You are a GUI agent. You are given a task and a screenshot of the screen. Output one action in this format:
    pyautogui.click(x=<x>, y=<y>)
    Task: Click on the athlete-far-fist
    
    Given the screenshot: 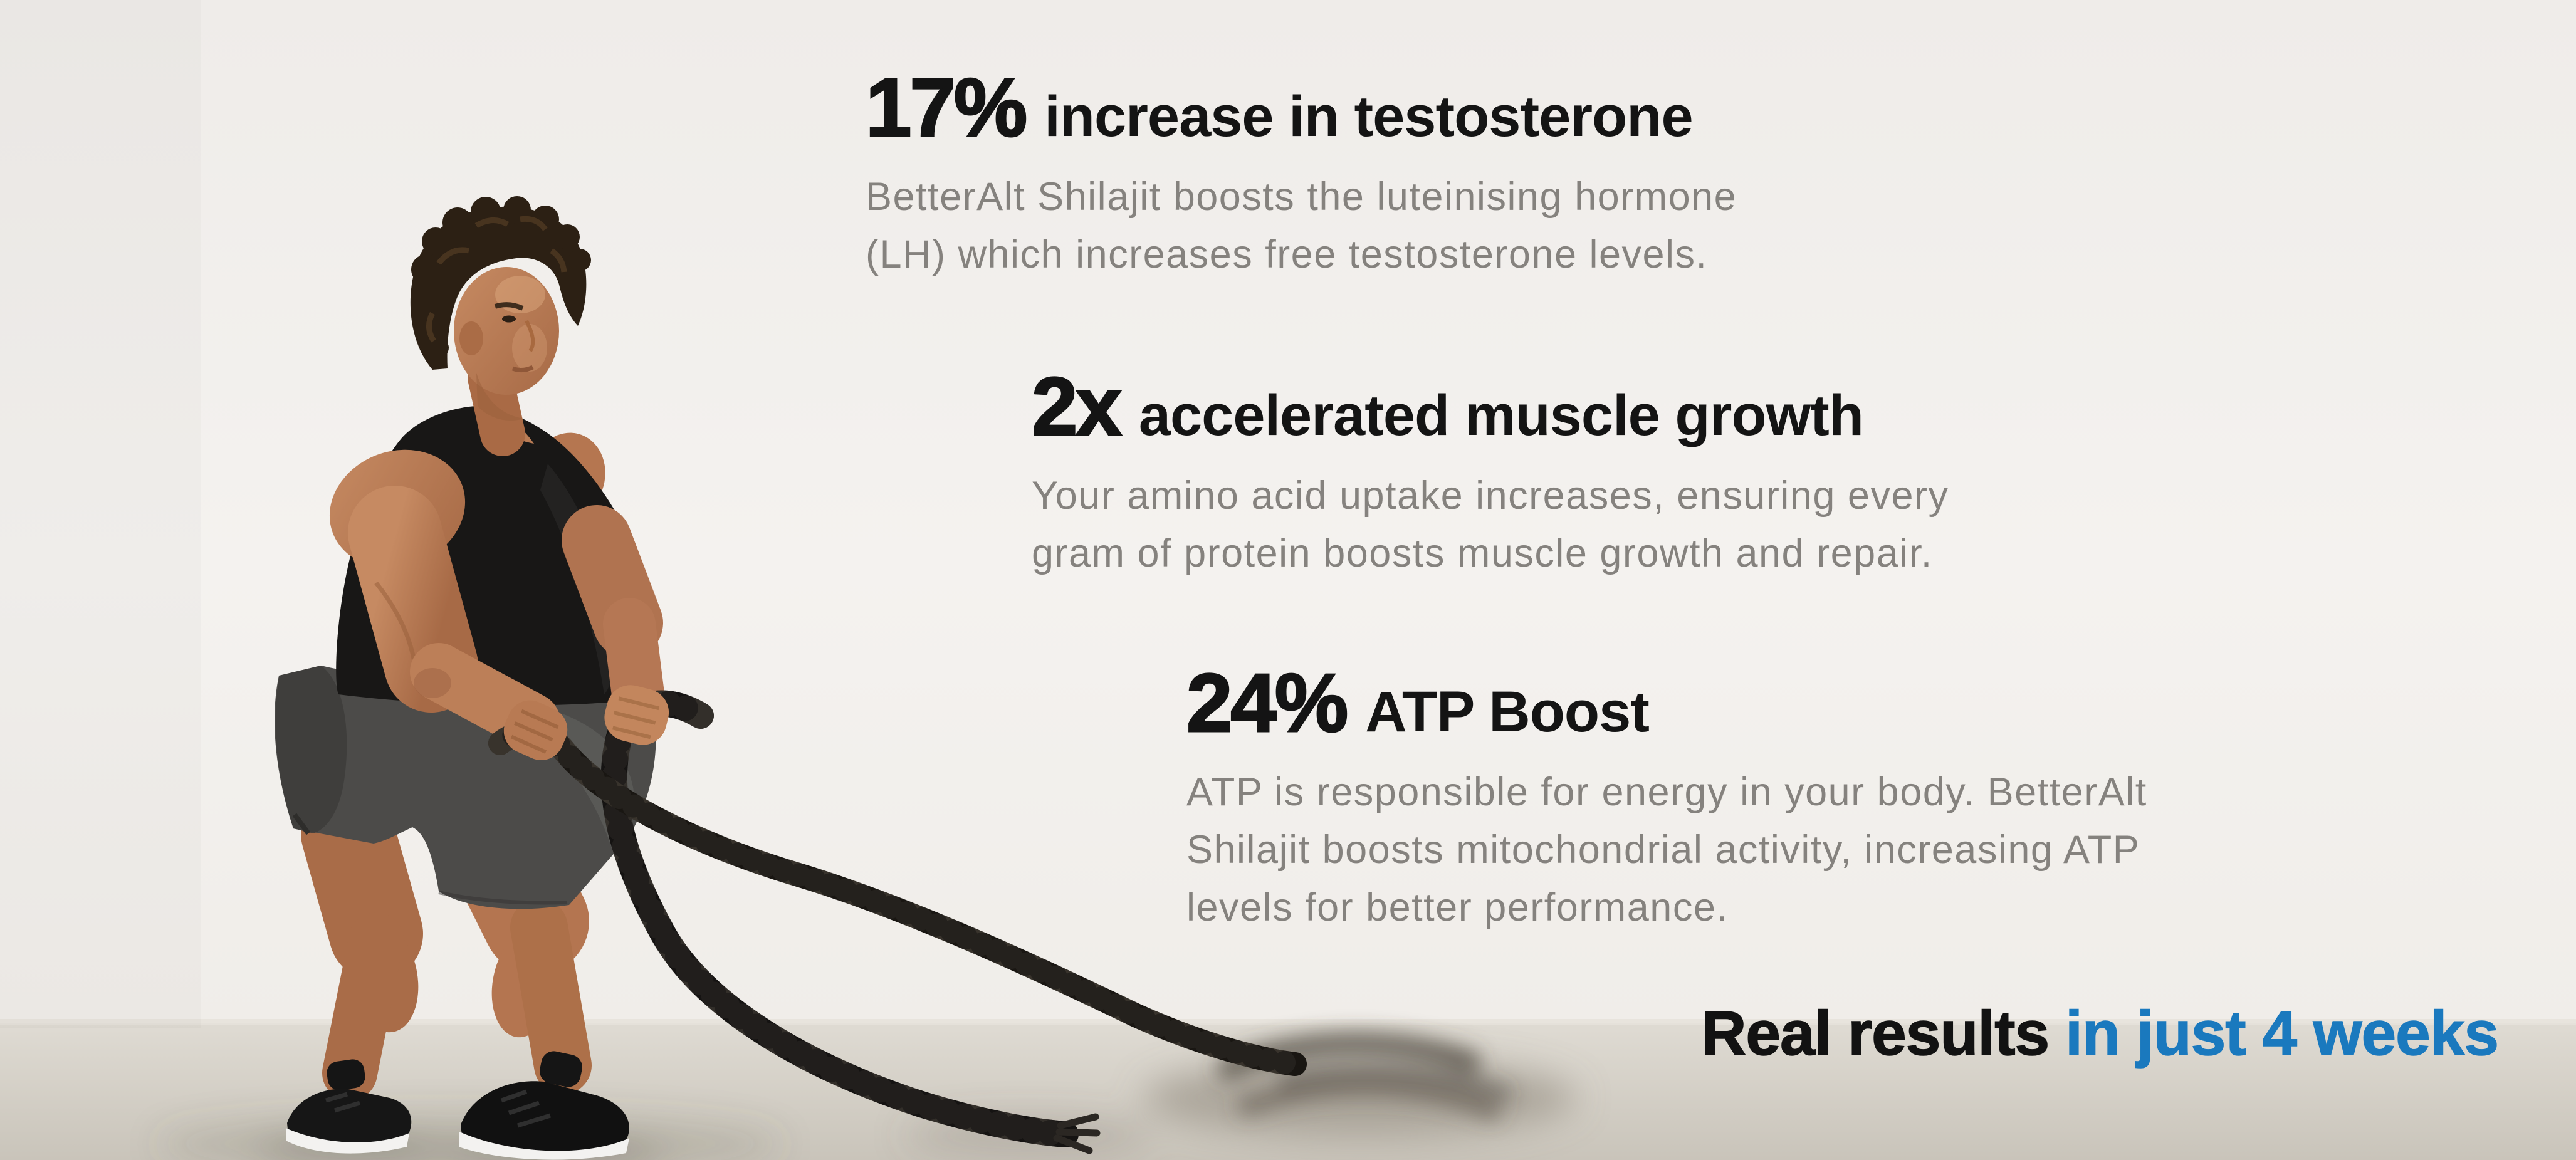 What is the action you would take?
    pyautogui.click(x=636, y=715)
    